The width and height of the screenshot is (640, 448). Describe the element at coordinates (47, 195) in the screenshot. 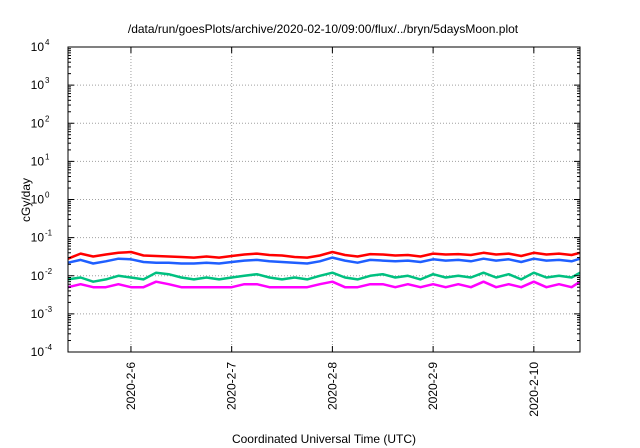

I see `y-tick-exponent: 0` at that location.